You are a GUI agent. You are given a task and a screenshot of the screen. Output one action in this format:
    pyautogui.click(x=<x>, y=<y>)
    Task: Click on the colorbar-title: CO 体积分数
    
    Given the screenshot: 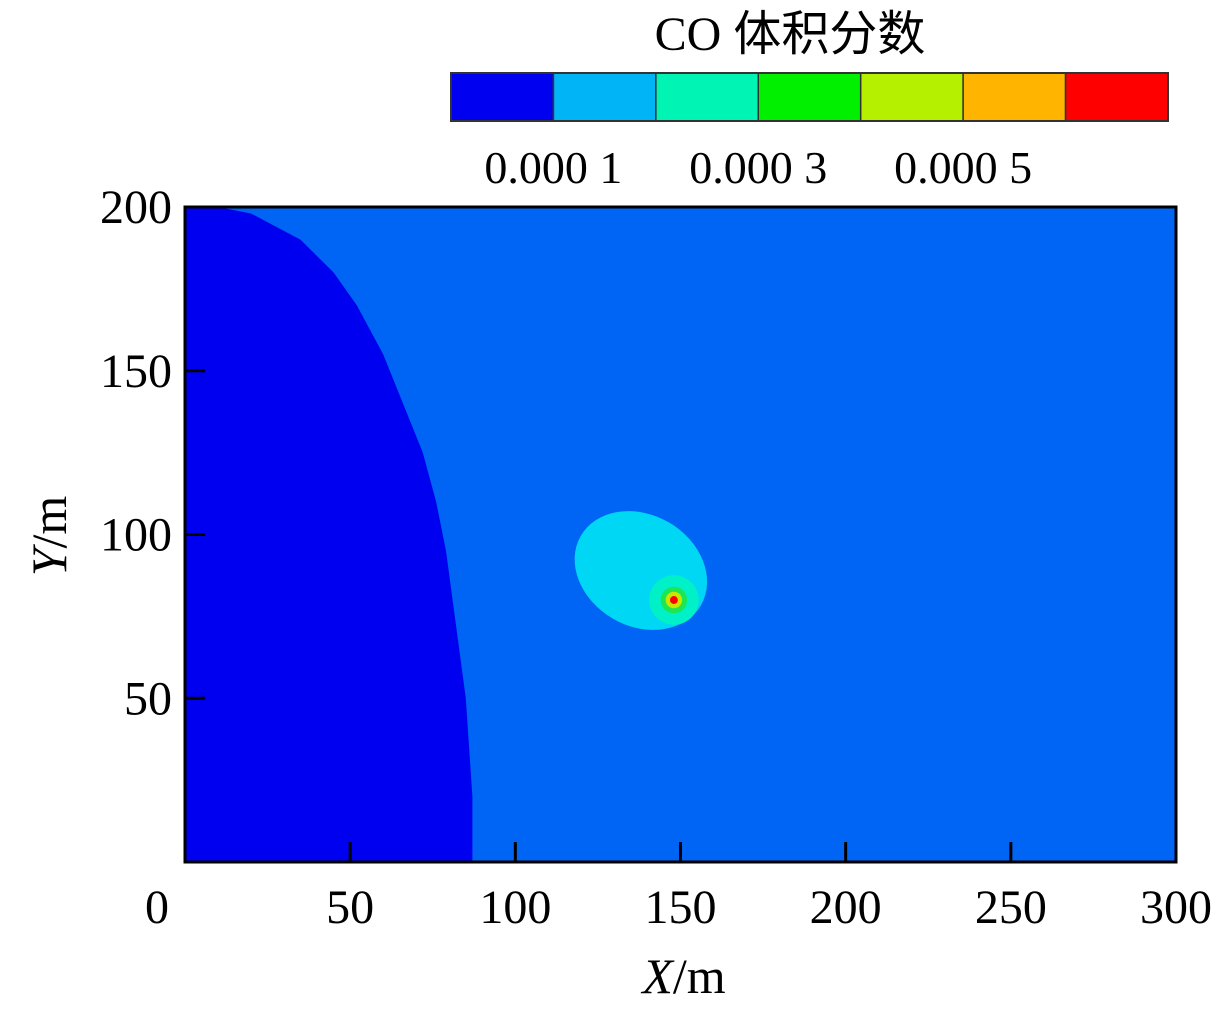 What is the action you would take?
    pyautogui.click(x=790, y=34)
    